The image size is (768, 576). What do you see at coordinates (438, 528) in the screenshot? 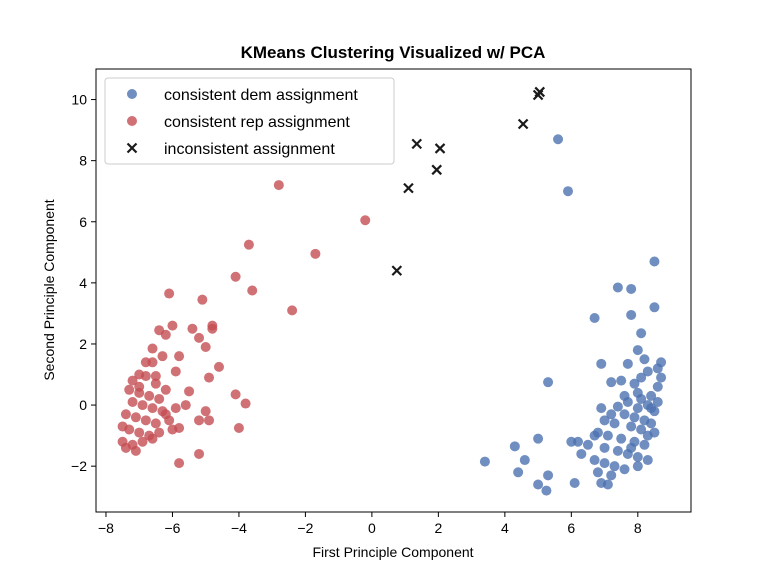
I see `x-tick-label: 2` at bounding box center [438, 528].